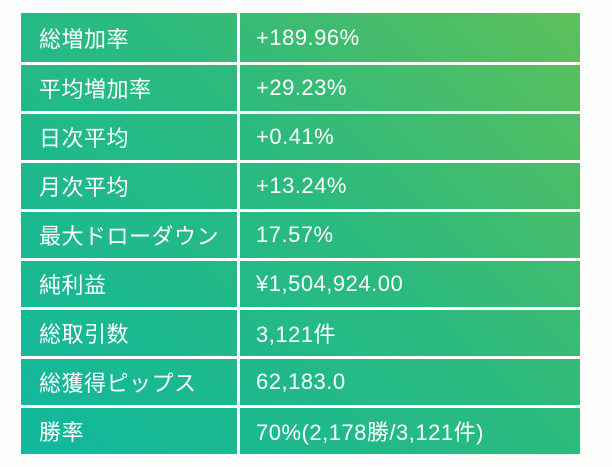 The height and width of the screenshot is (467, 612). I want to click on table-row: 平均増加率 +29.23%, so click(300, 86).